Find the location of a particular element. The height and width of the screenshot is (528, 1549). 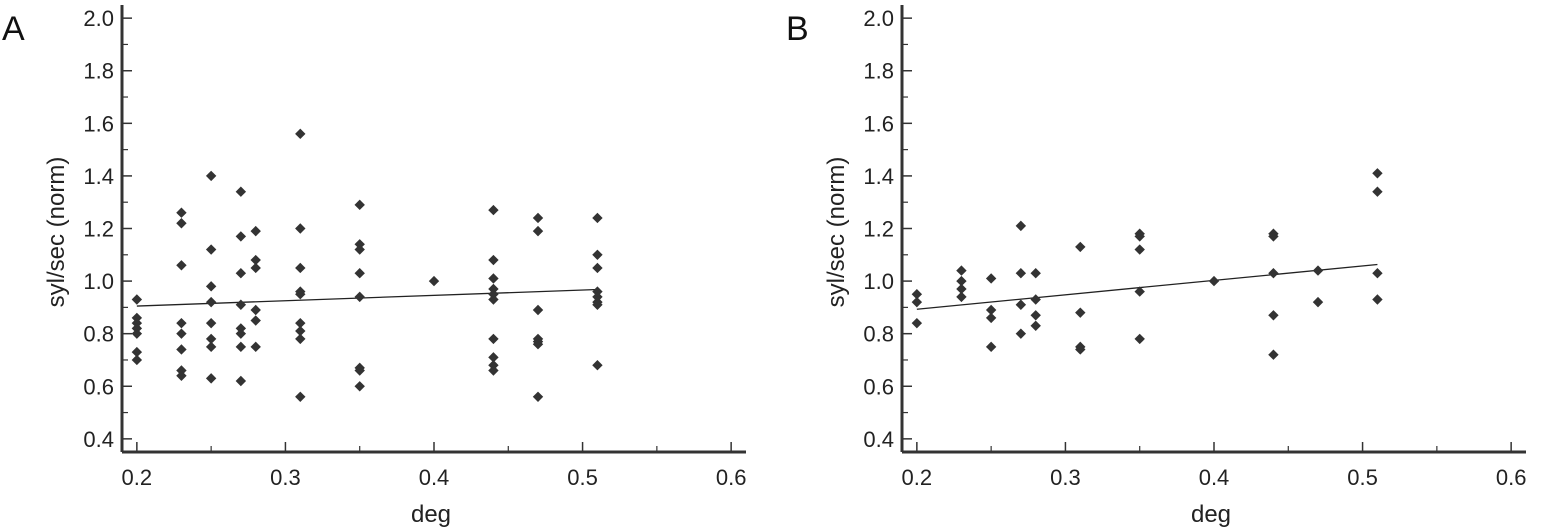

y-tick-label-a: 1.8 is located at coordinates (98, 71).